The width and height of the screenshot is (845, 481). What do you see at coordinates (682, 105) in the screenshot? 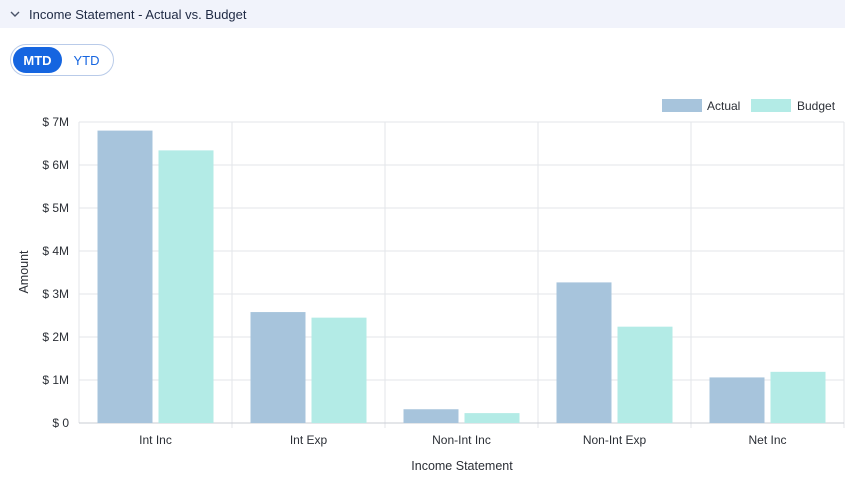
I see `legend-swatch-actual` at bounding box center [682, 105].